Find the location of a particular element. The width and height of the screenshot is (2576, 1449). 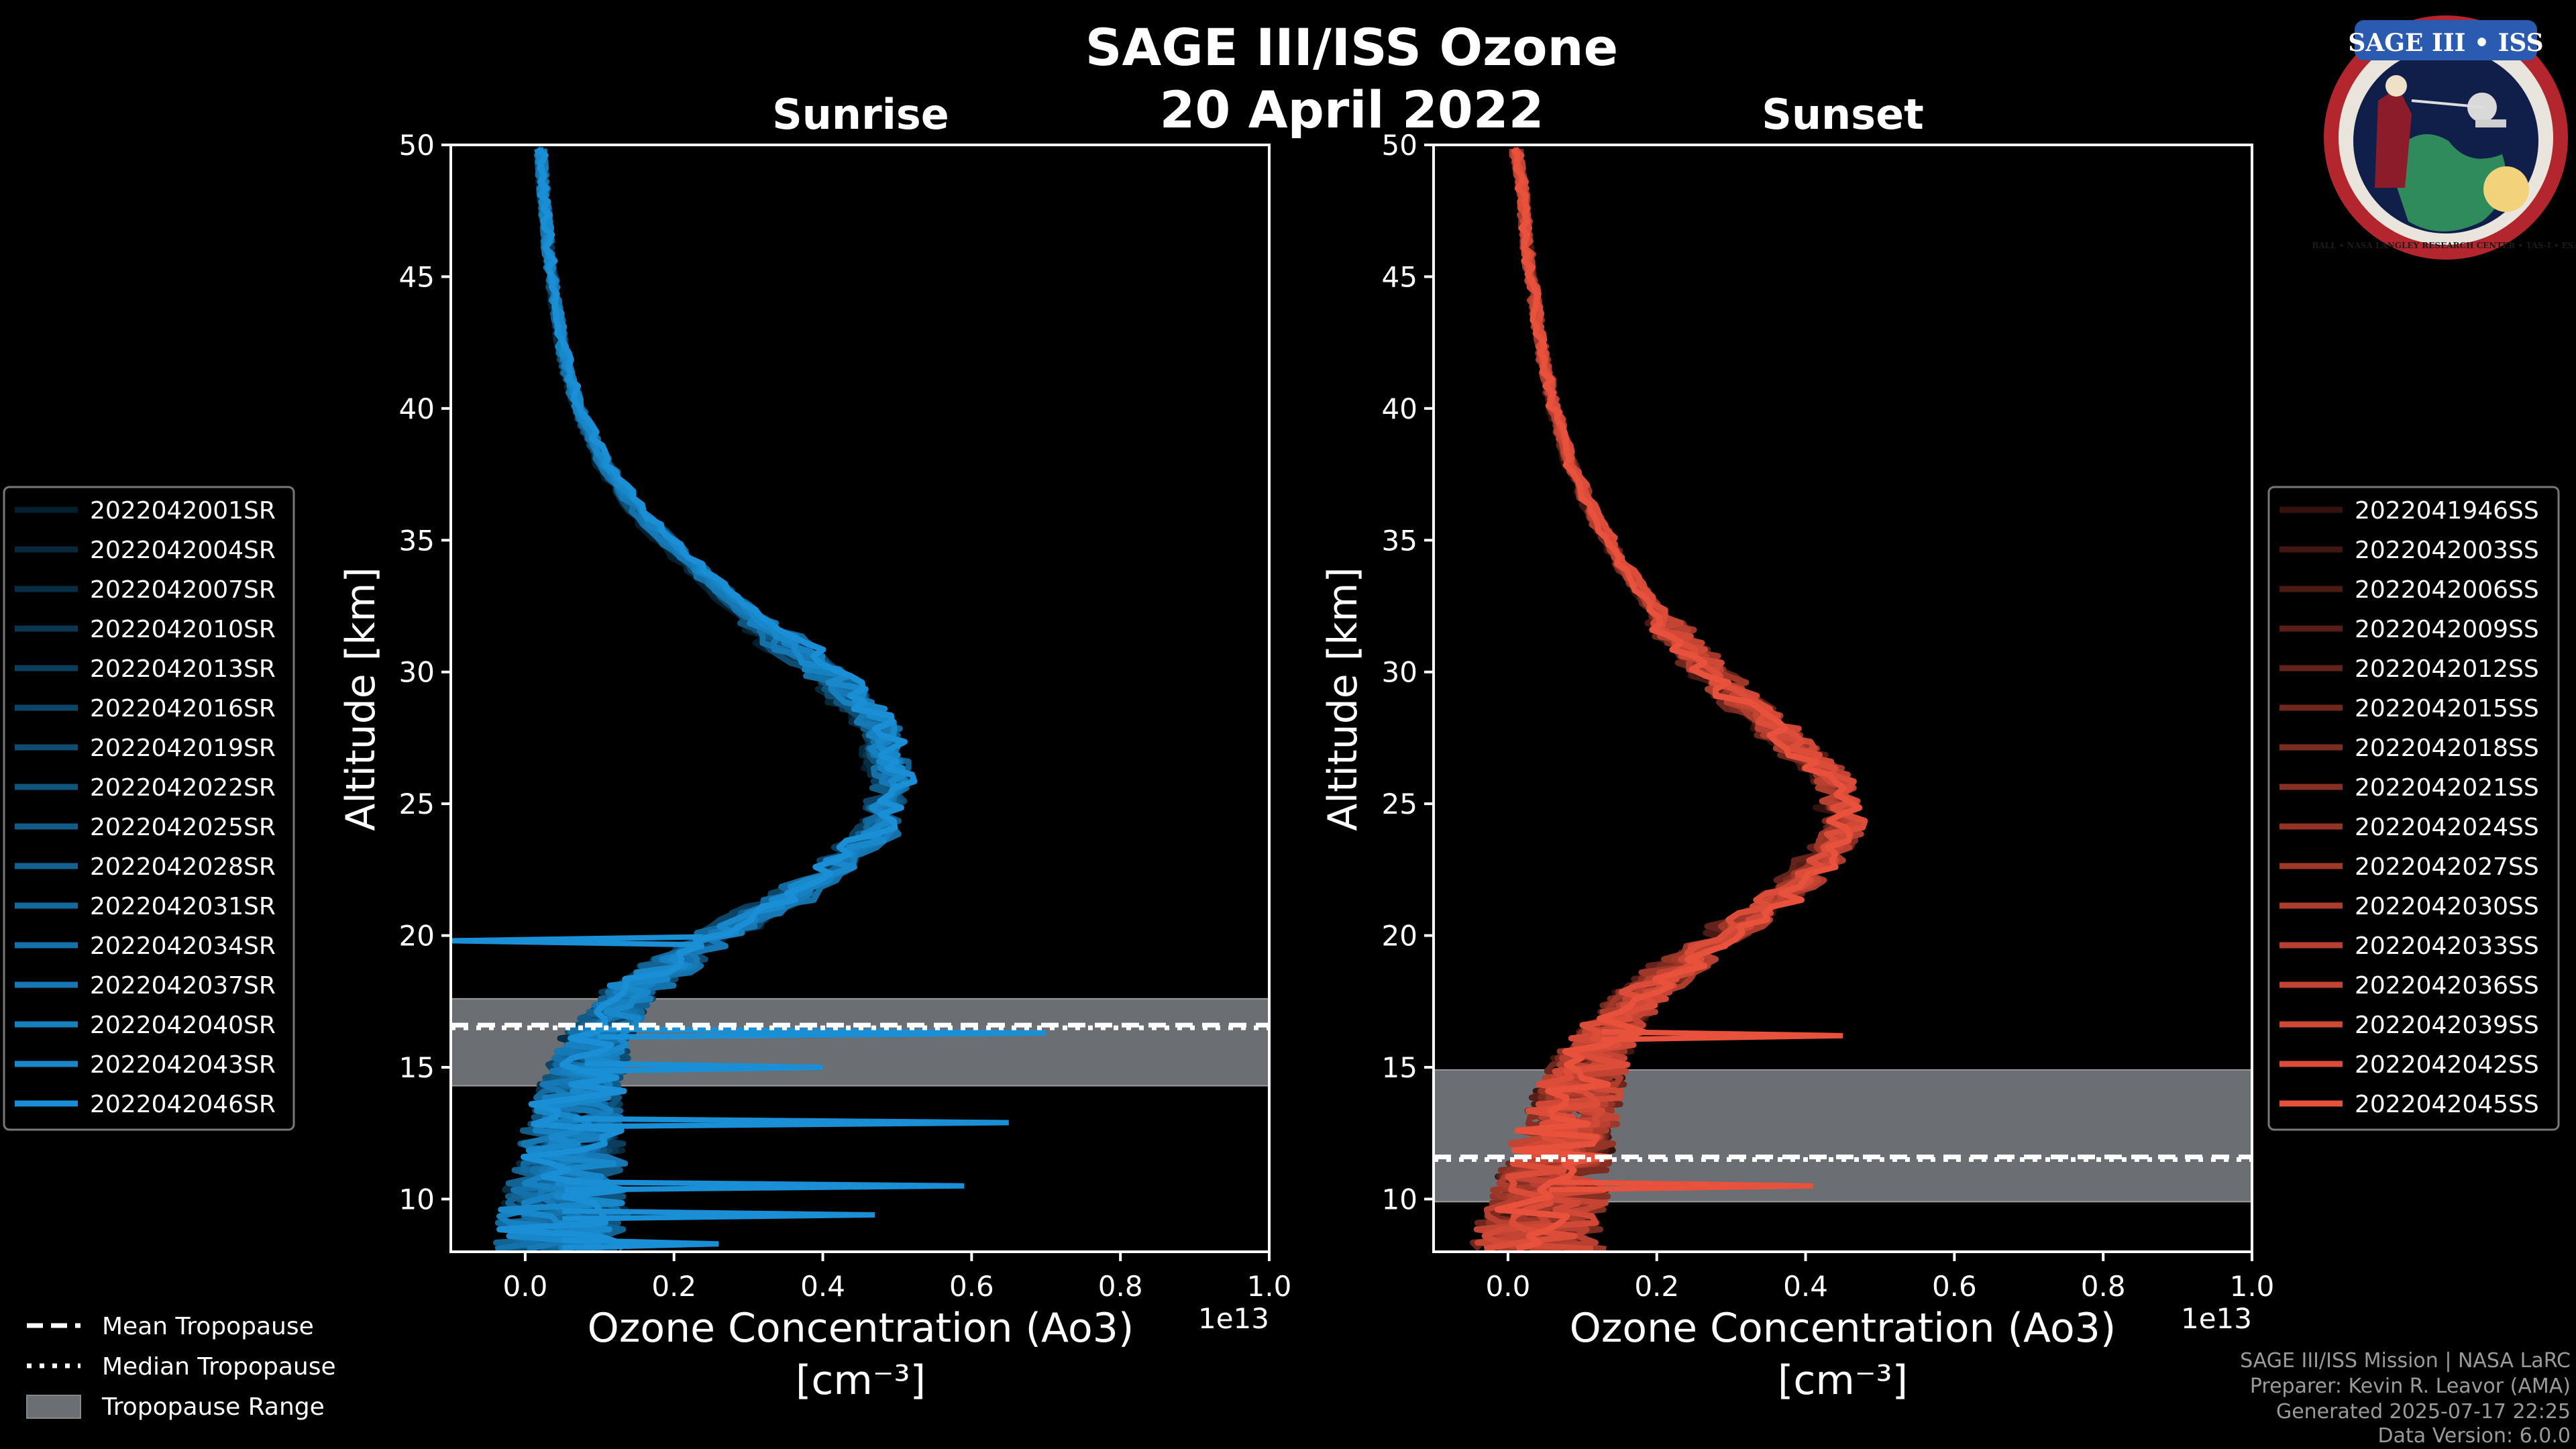

legend-label-2022042019SR: 2022042019SR is located at coordinates (183, 748).